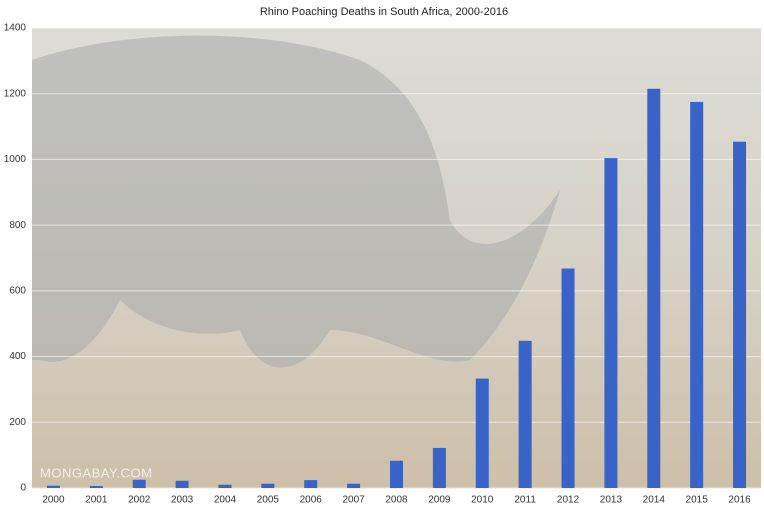  Describe the element at coordinates (17, 422) in the screenshot. I see `y-tick-label: 200` at that location.